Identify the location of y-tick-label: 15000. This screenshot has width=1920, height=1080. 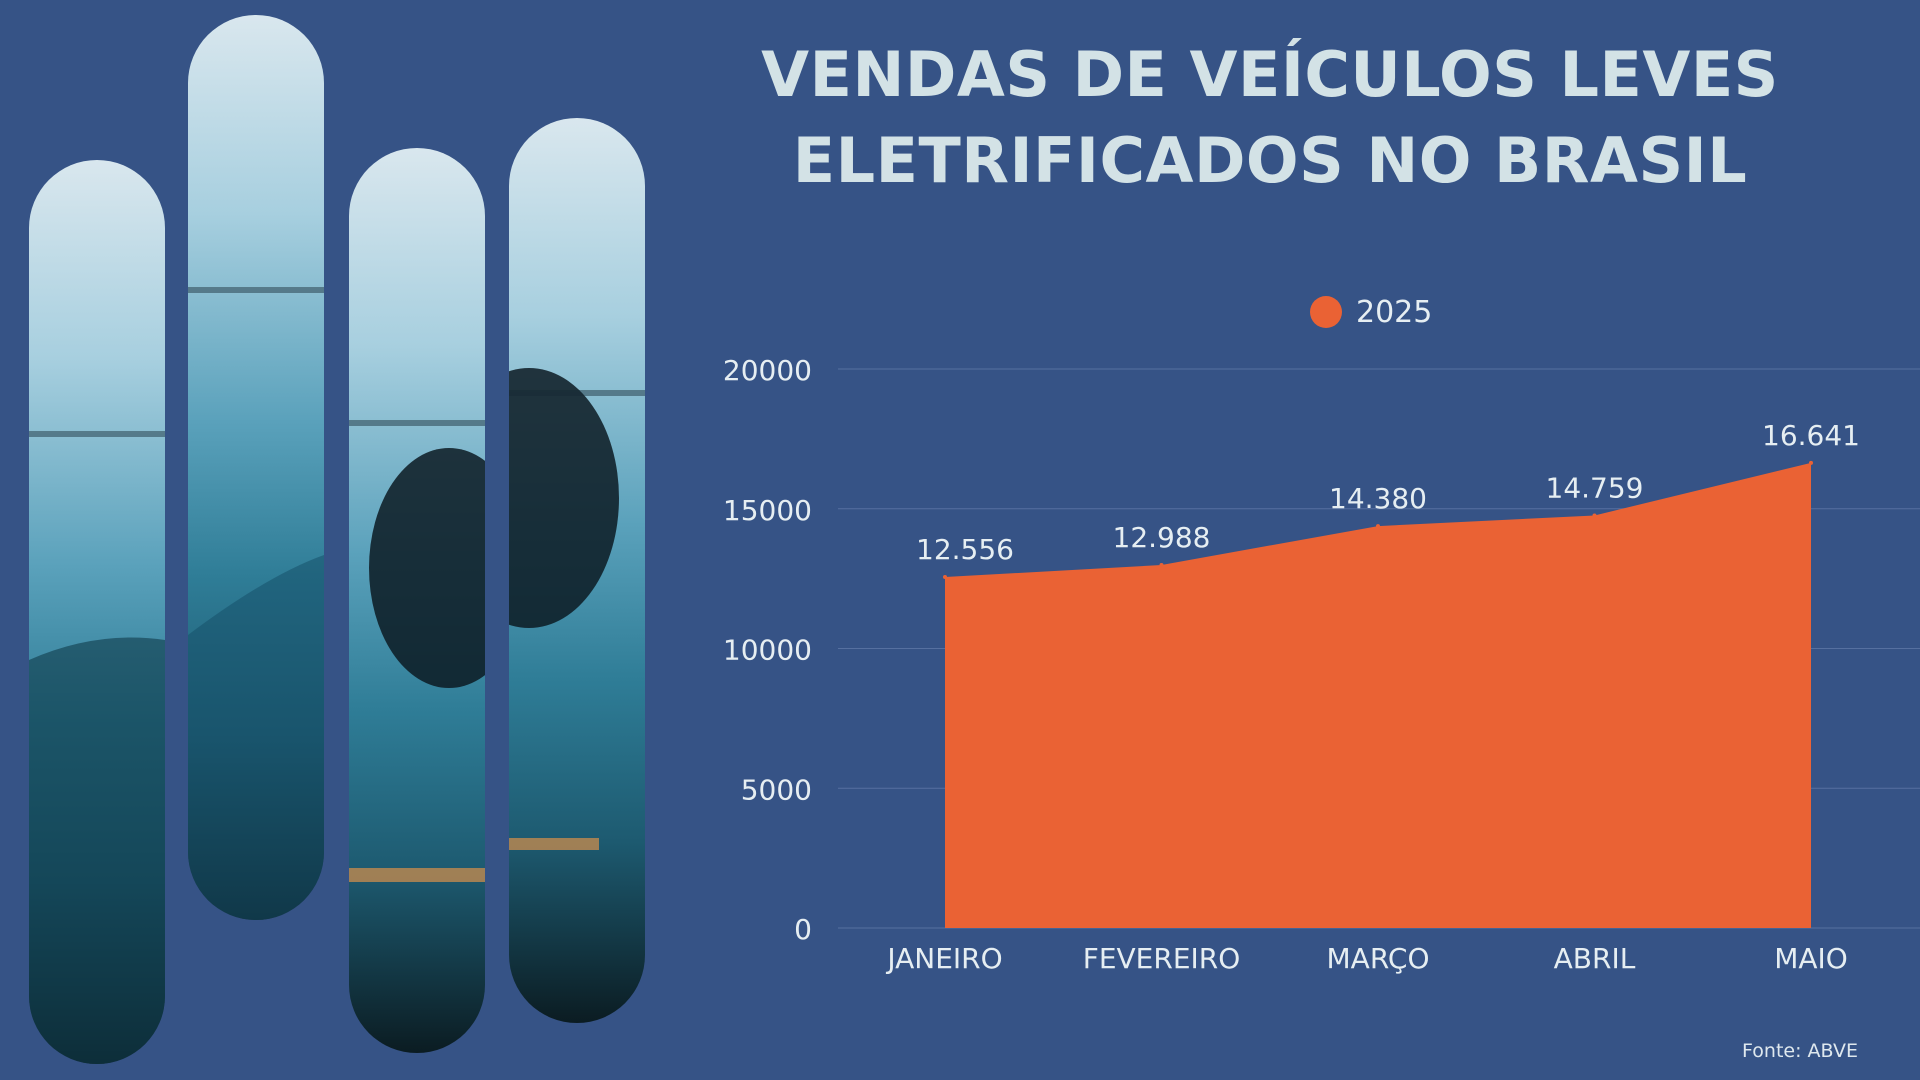
(767, 510).